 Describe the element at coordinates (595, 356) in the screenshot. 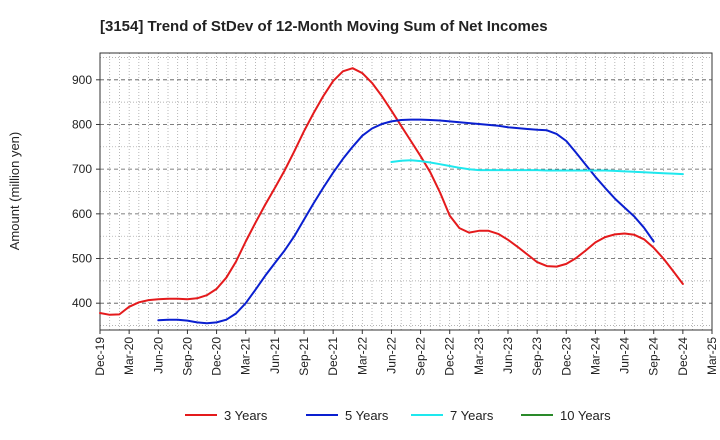

I see `x-tick-label: Mar-24` at that location.